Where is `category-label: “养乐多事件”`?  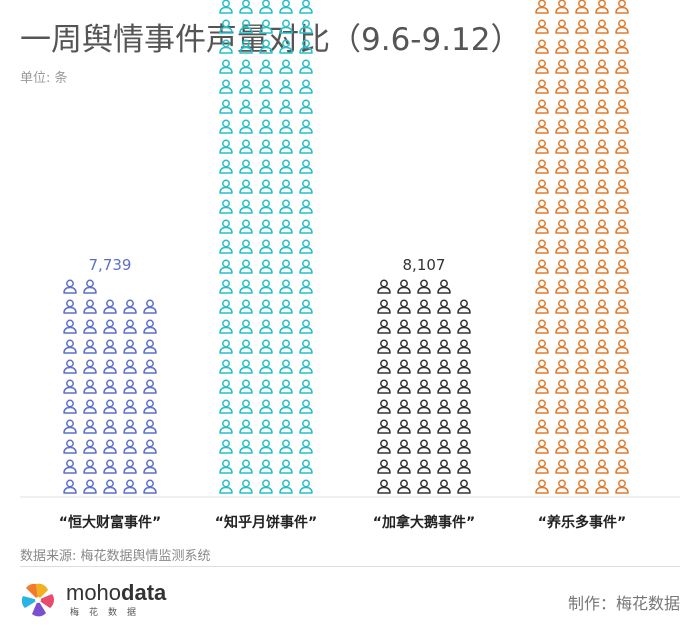
category-label: “养乐多事件” is located at coordinates (582, 522).